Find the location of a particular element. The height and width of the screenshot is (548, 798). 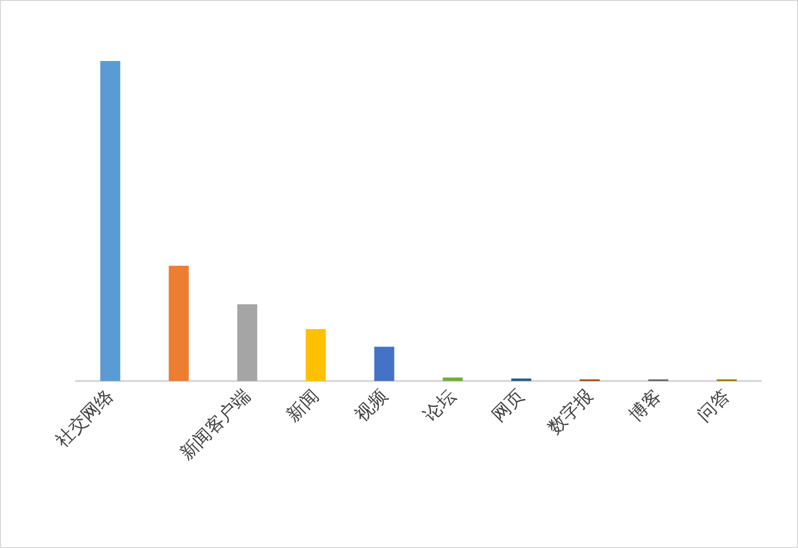

x-tick-label: 网页 is located at coordinates (508, 406).